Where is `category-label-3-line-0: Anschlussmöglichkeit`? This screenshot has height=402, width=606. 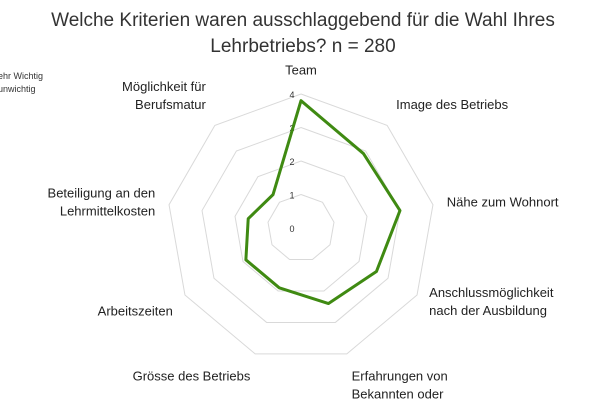 category-label-3-line-0: Anschlussmöglichkeit is located at coordinates (491, 292).